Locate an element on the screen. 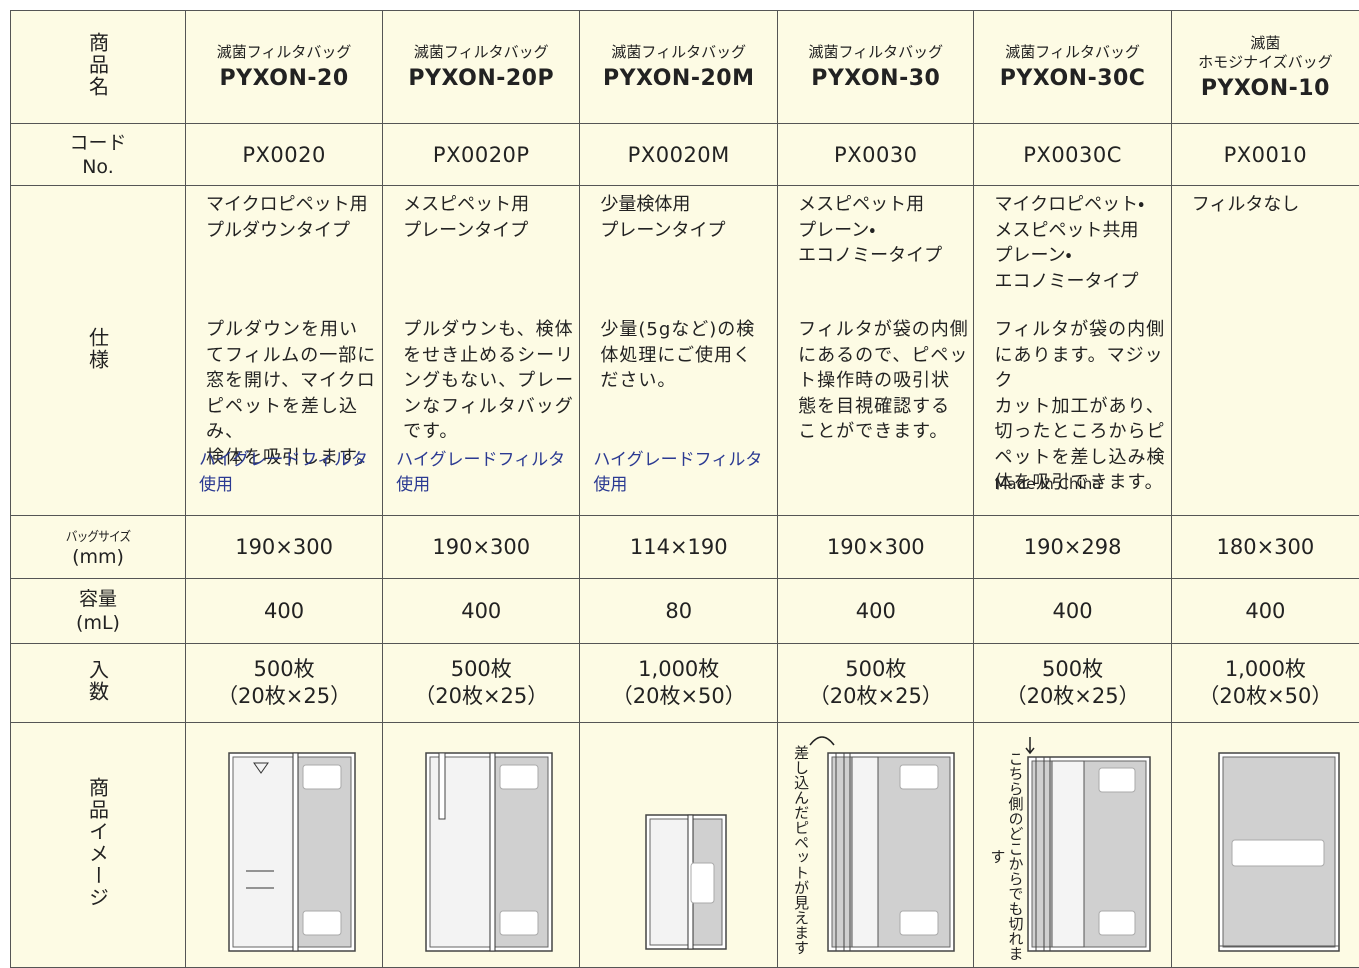 Image resolution: width=1359 pixels, height=968 pixels. product-name-cell: 滅菌フィルタバッグ PYXON-20M is located at coordinates (679, 67).